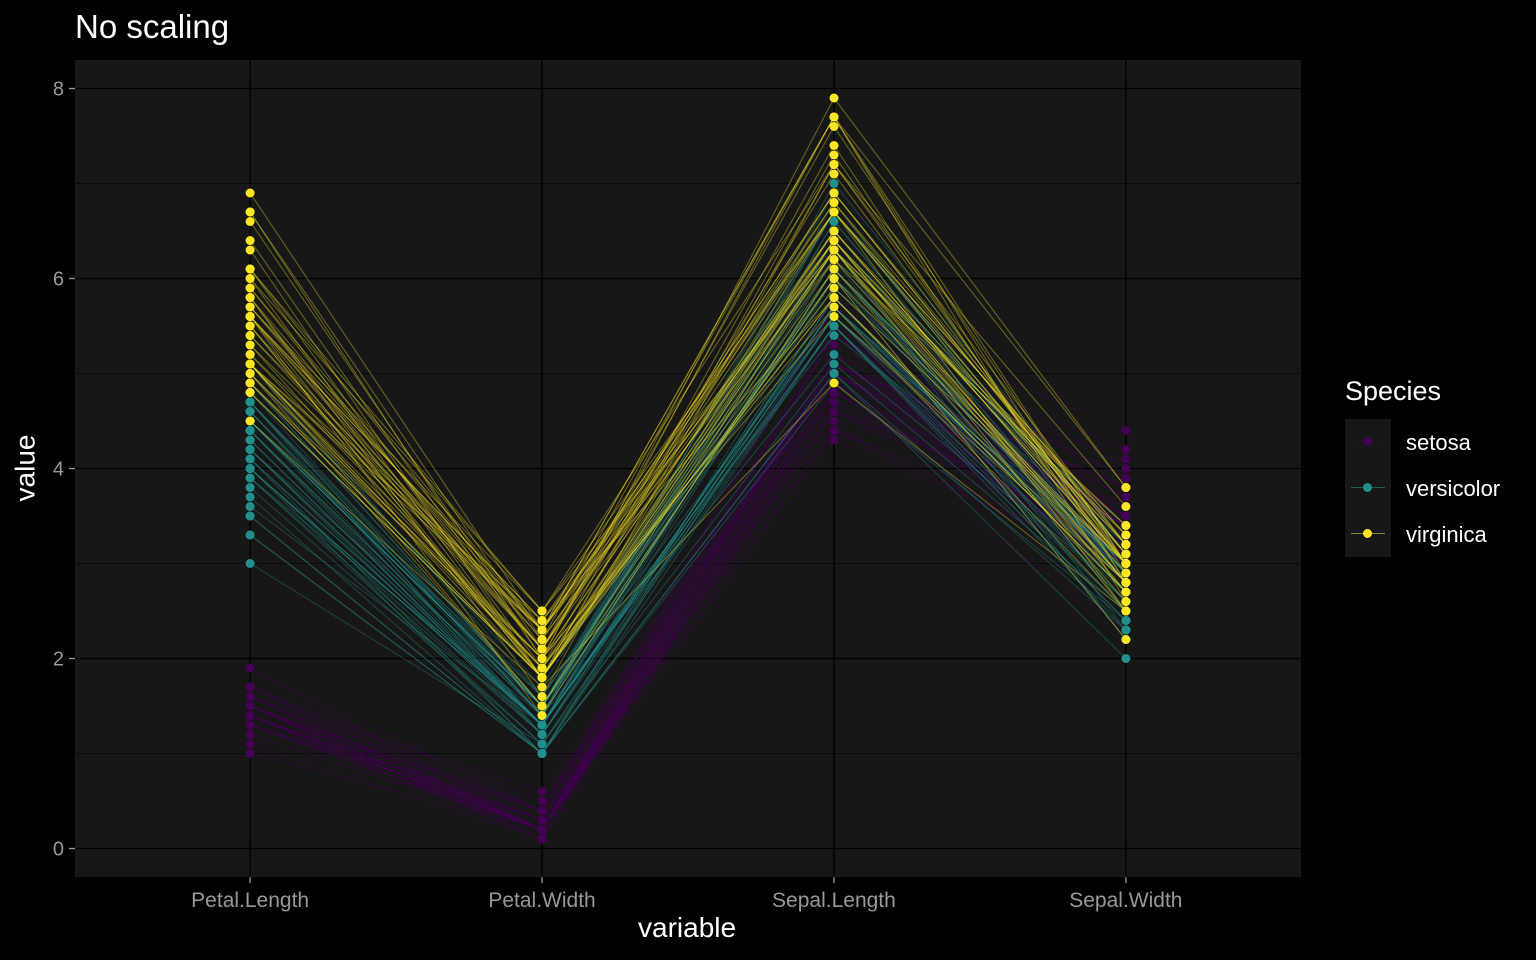  I want to click on y-tick-label: 6, so click(58, 280).